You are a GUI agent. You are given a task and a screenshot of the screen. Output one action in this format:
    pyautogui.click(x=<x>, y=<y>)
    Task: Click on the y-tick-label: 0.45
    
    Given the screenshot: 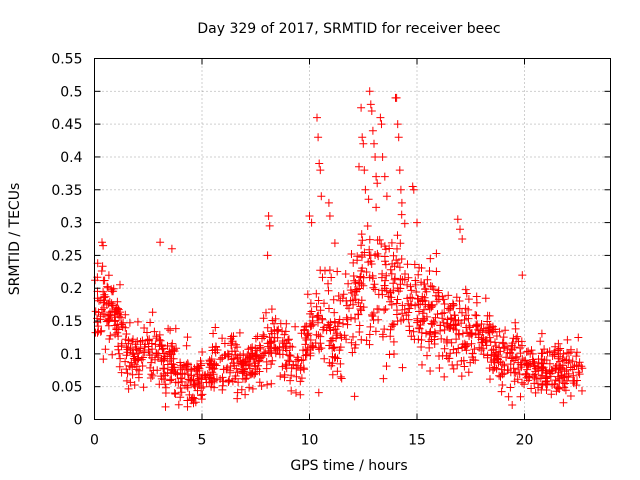 What is the action you would take?
    pyautogui.click(x=66, y=125)
    